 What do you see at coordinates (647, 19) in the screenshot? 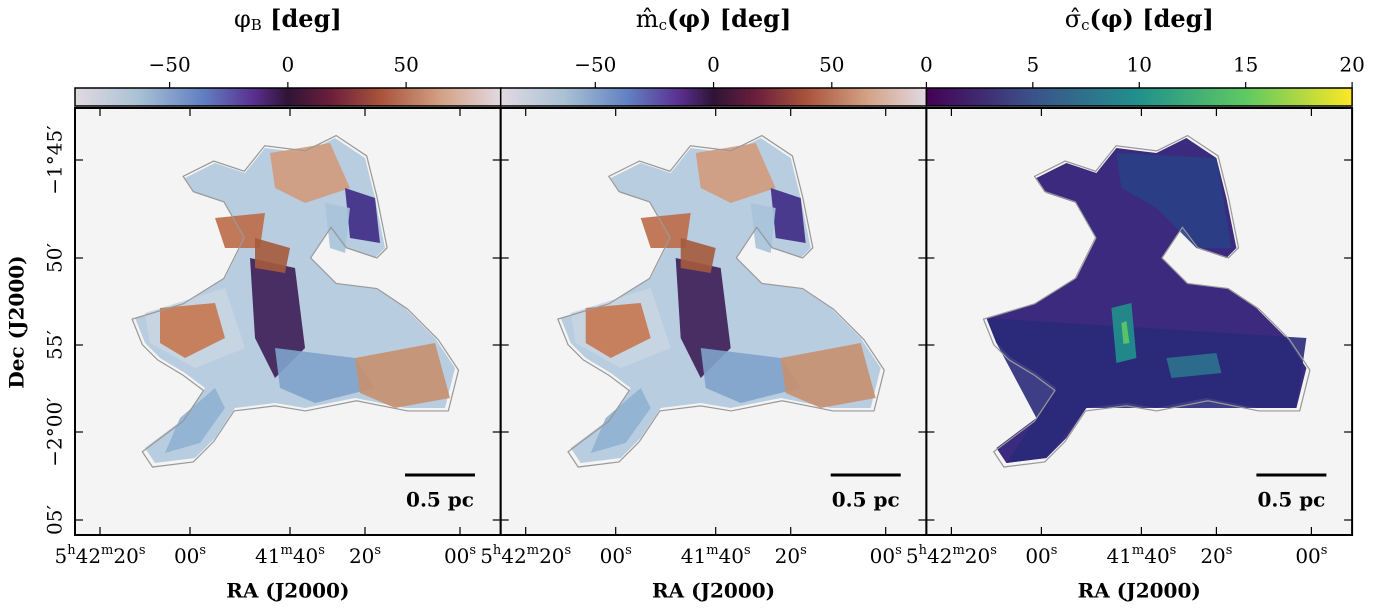
I see `title-text: m̂` at bounding box center [647, 19].